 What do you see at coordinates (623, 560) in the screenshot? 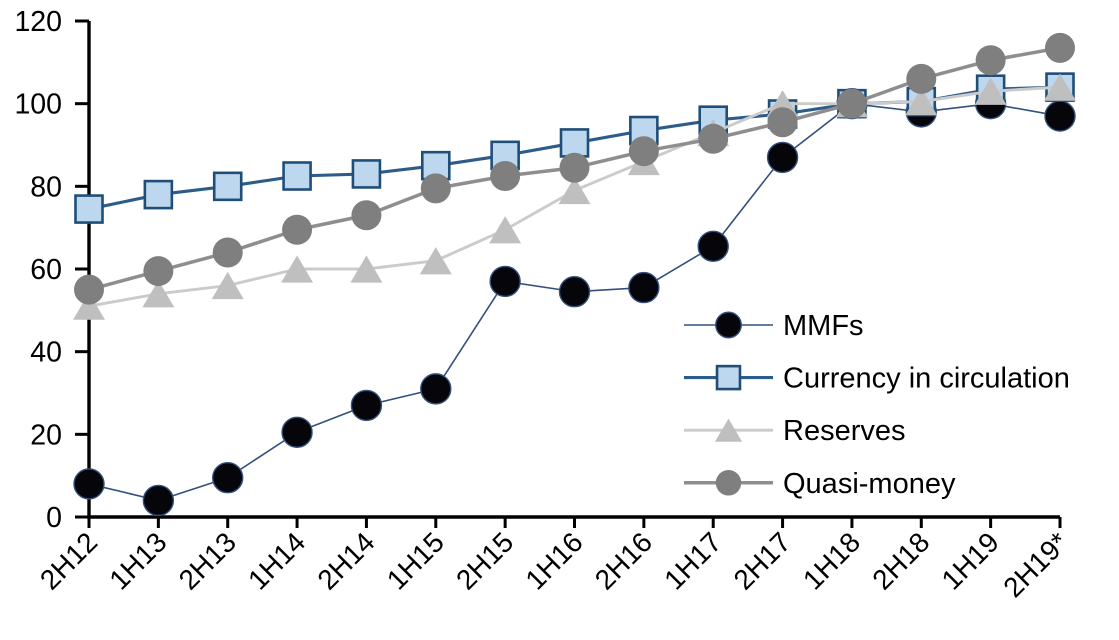
I see `x-tick-label: 2H16` at bounding box center [623, 560].